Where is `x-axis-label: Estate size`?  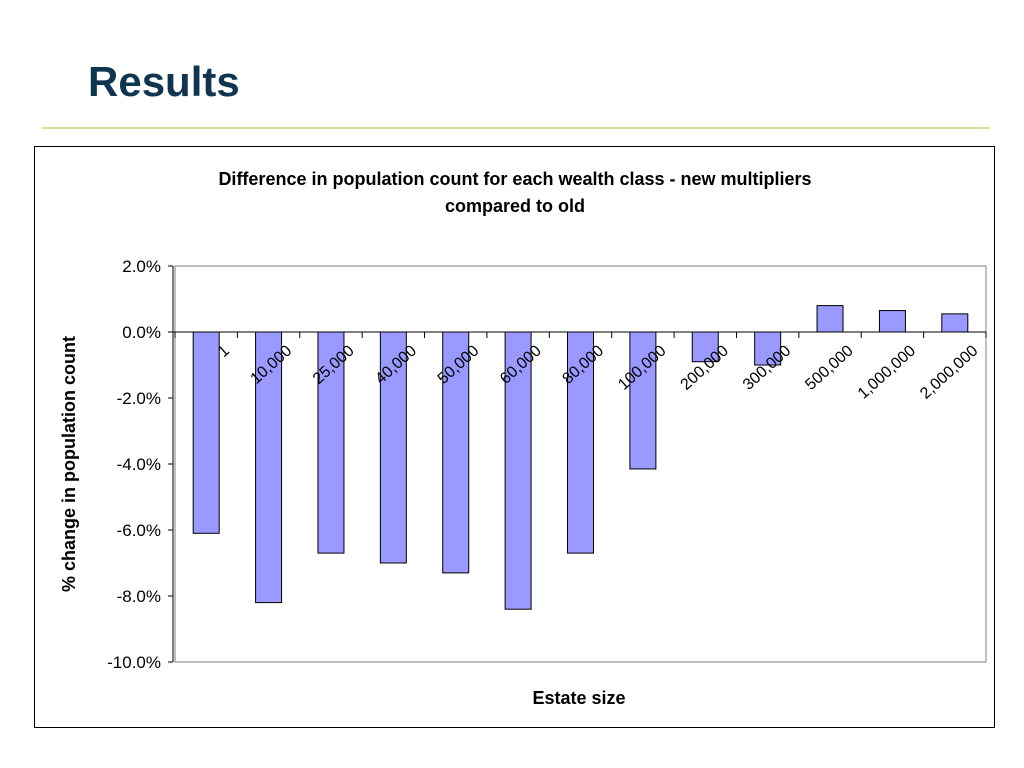
x-axis-label: Estate size is located at coordinates (578, 698).